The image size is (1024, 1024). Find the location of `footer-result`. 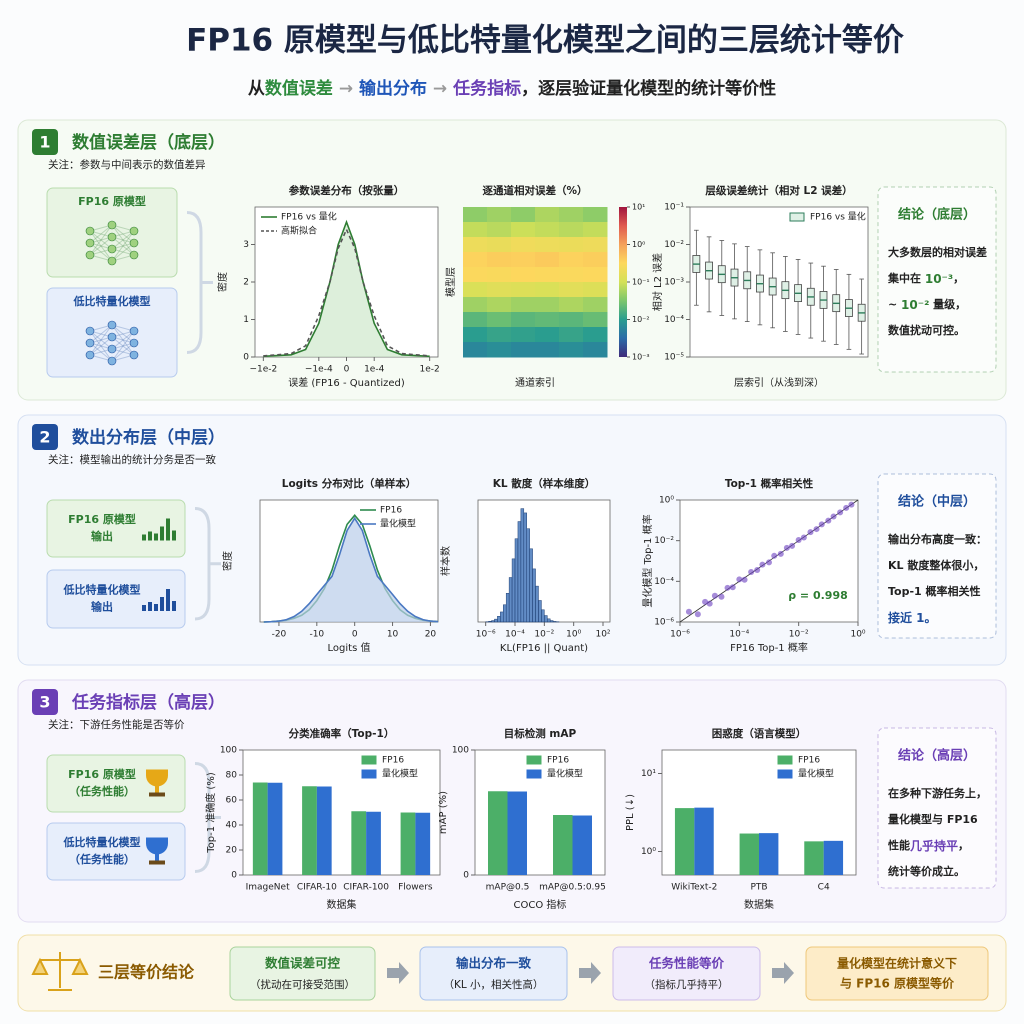

footer-result is located at coordinates (897, 973).